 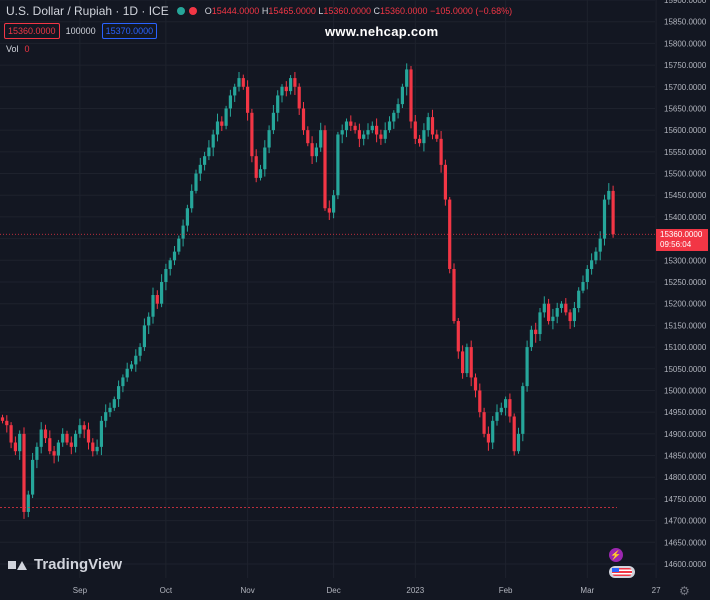 I want to click on low-label: L, so click(x=321, y=11).